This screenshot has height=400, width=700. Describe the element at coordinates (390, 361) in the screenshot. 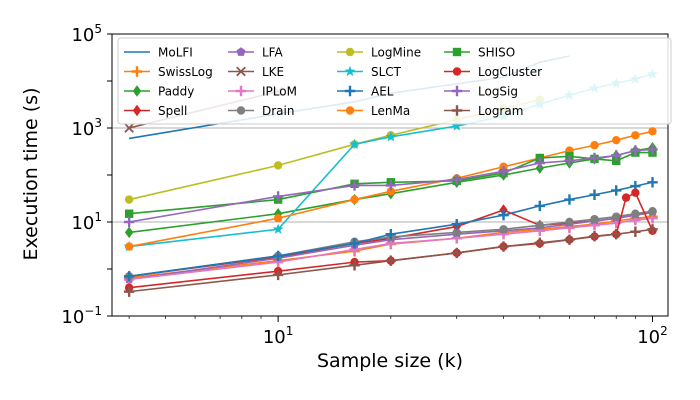

I see `x-axis-label: Sample size (k)` at that location.